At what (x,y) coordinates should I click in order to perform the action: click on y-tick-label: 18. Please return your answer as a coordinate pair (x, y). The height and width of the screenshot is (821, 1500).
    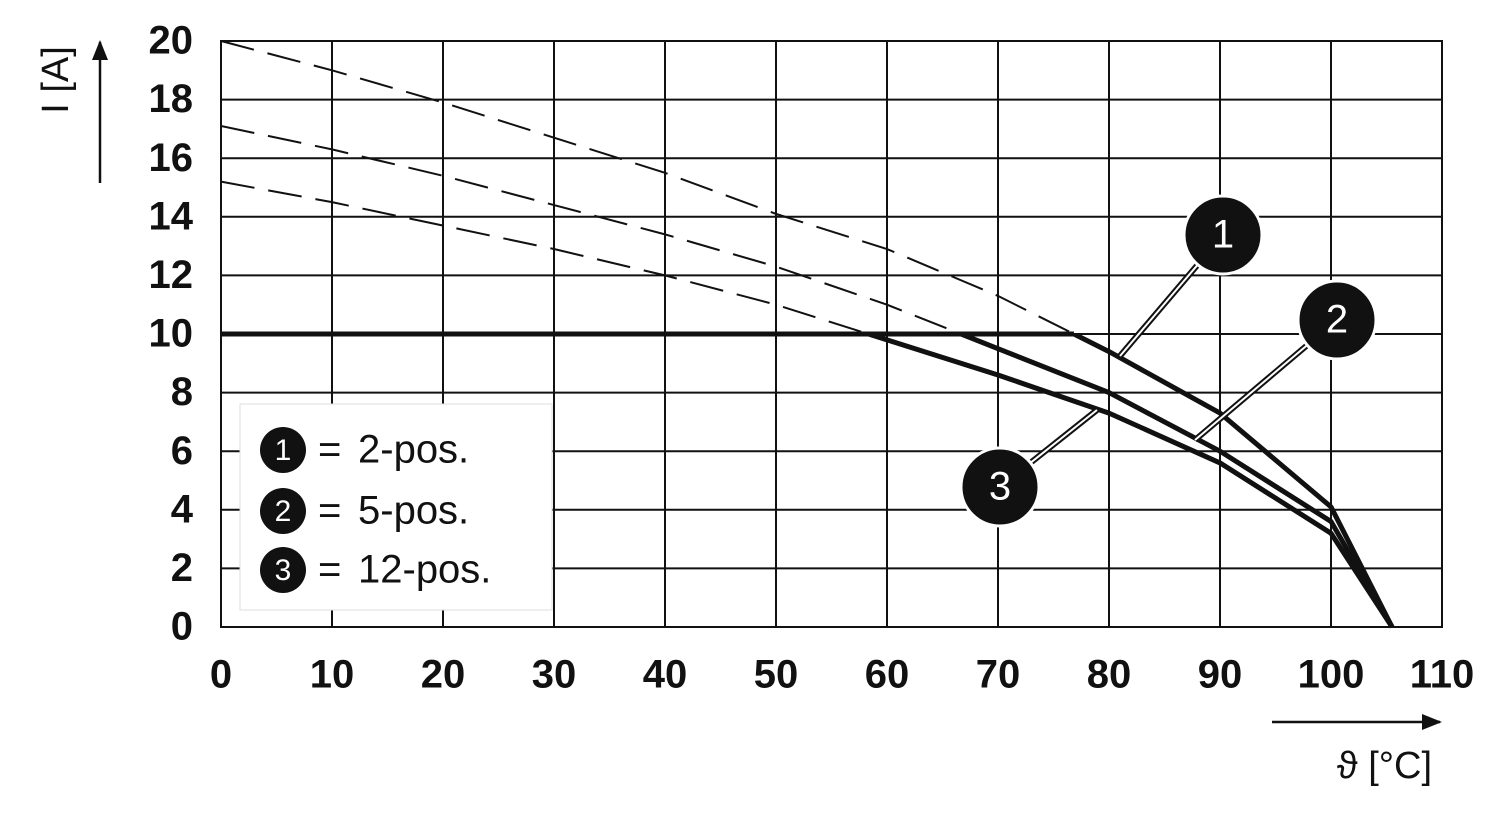
    Looking at the image, I should click on (171, 99).